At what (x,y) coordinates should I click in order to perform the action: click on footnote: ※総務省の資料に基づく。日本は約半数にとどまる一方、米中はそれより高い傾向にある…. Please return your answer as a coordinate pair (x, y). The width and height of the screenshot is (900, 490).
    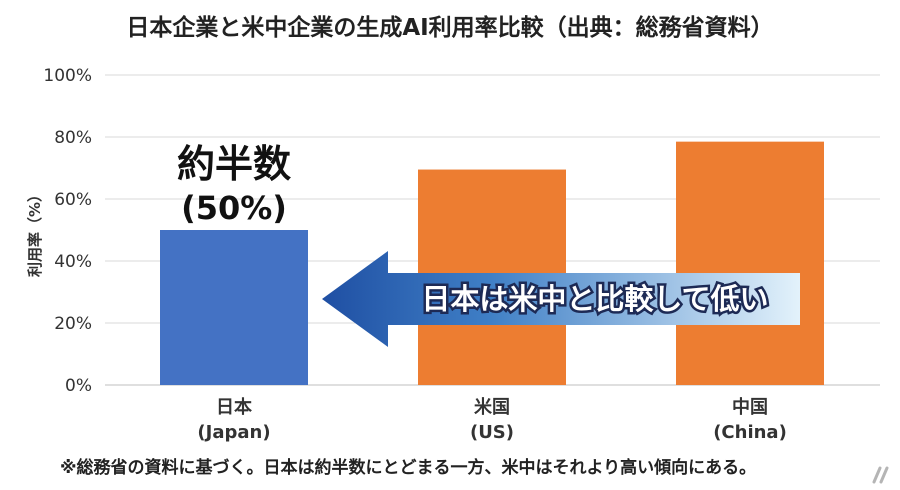
    Looking at the image, I should click on (408, 468).